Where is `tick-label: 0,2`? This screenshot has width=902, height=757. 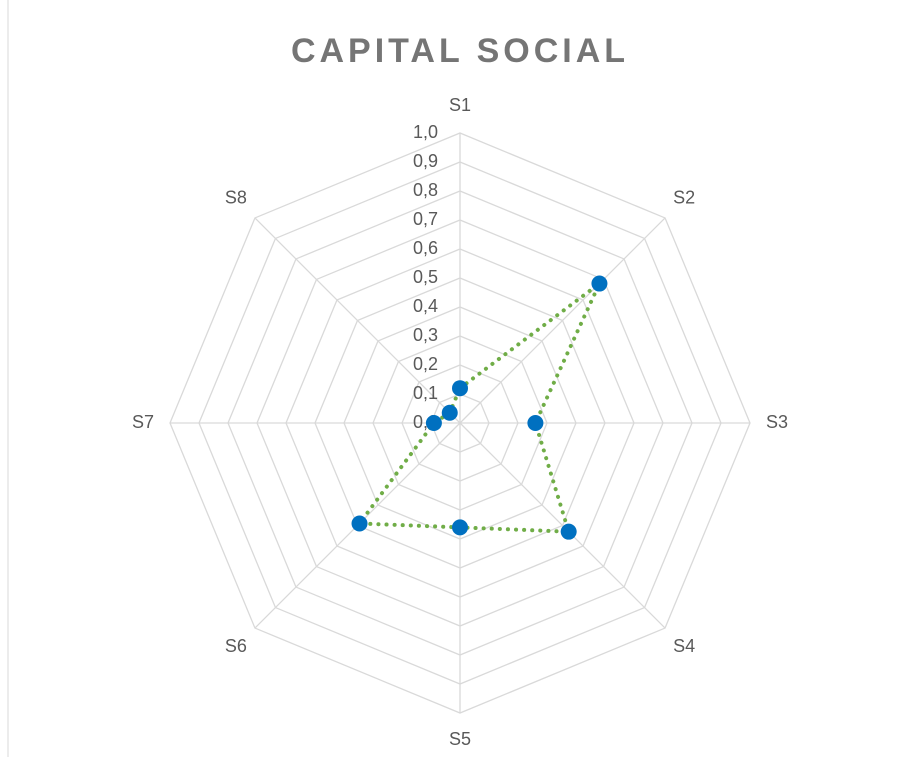 tick-label: 0,2 is located at coordinates (425, 364).